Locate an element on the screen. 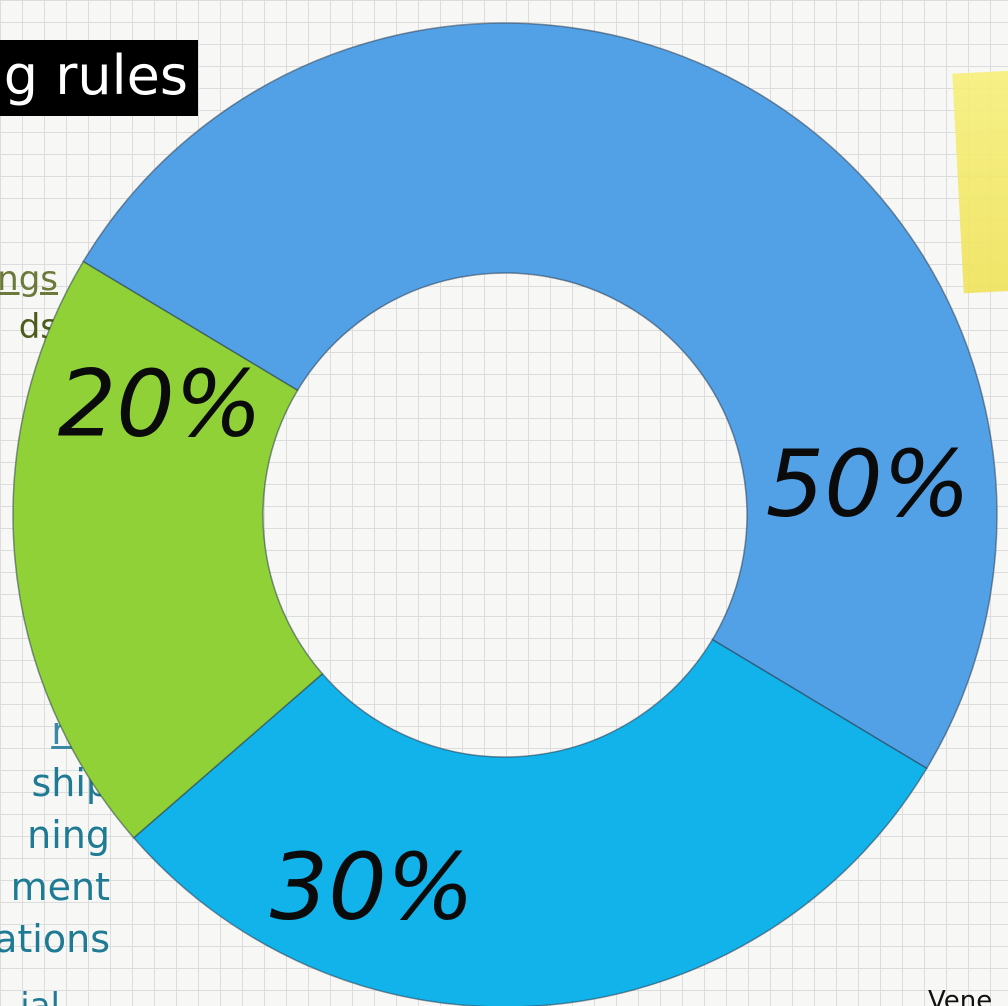 The image size is (1008, 1006). bottom-fragment: ial is located at coordinates (40, 996).